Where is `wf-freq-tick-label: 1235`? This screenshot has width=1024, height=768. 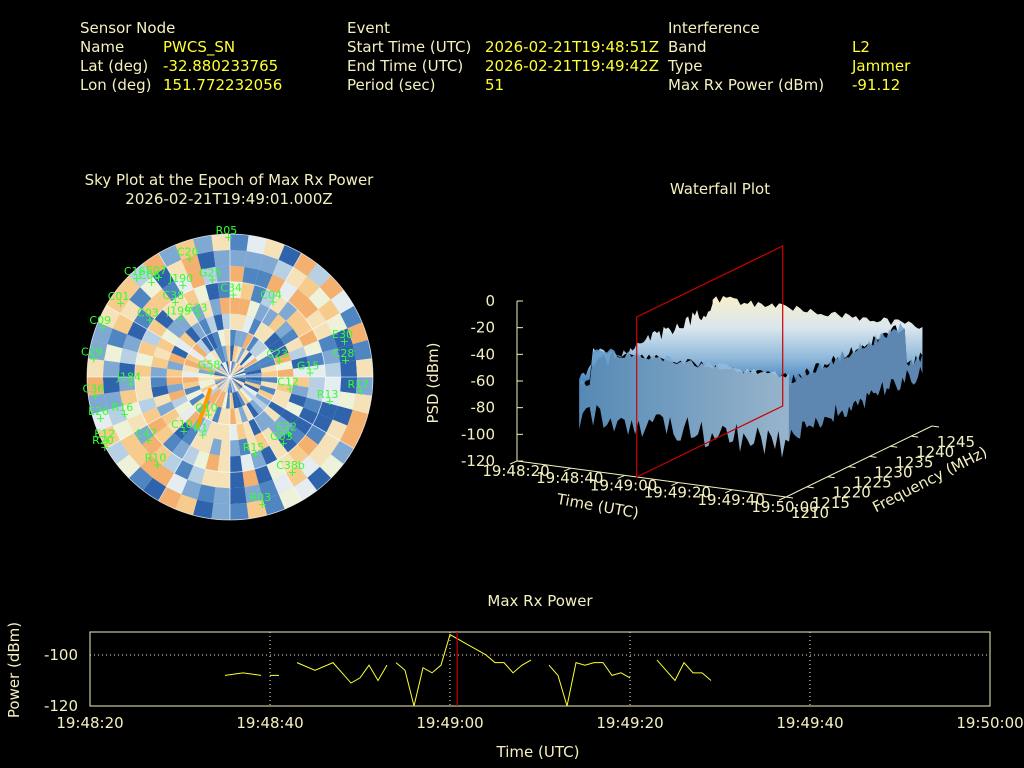
wf-freq-tick-label: 1235 is located at coordinates (914, 462).